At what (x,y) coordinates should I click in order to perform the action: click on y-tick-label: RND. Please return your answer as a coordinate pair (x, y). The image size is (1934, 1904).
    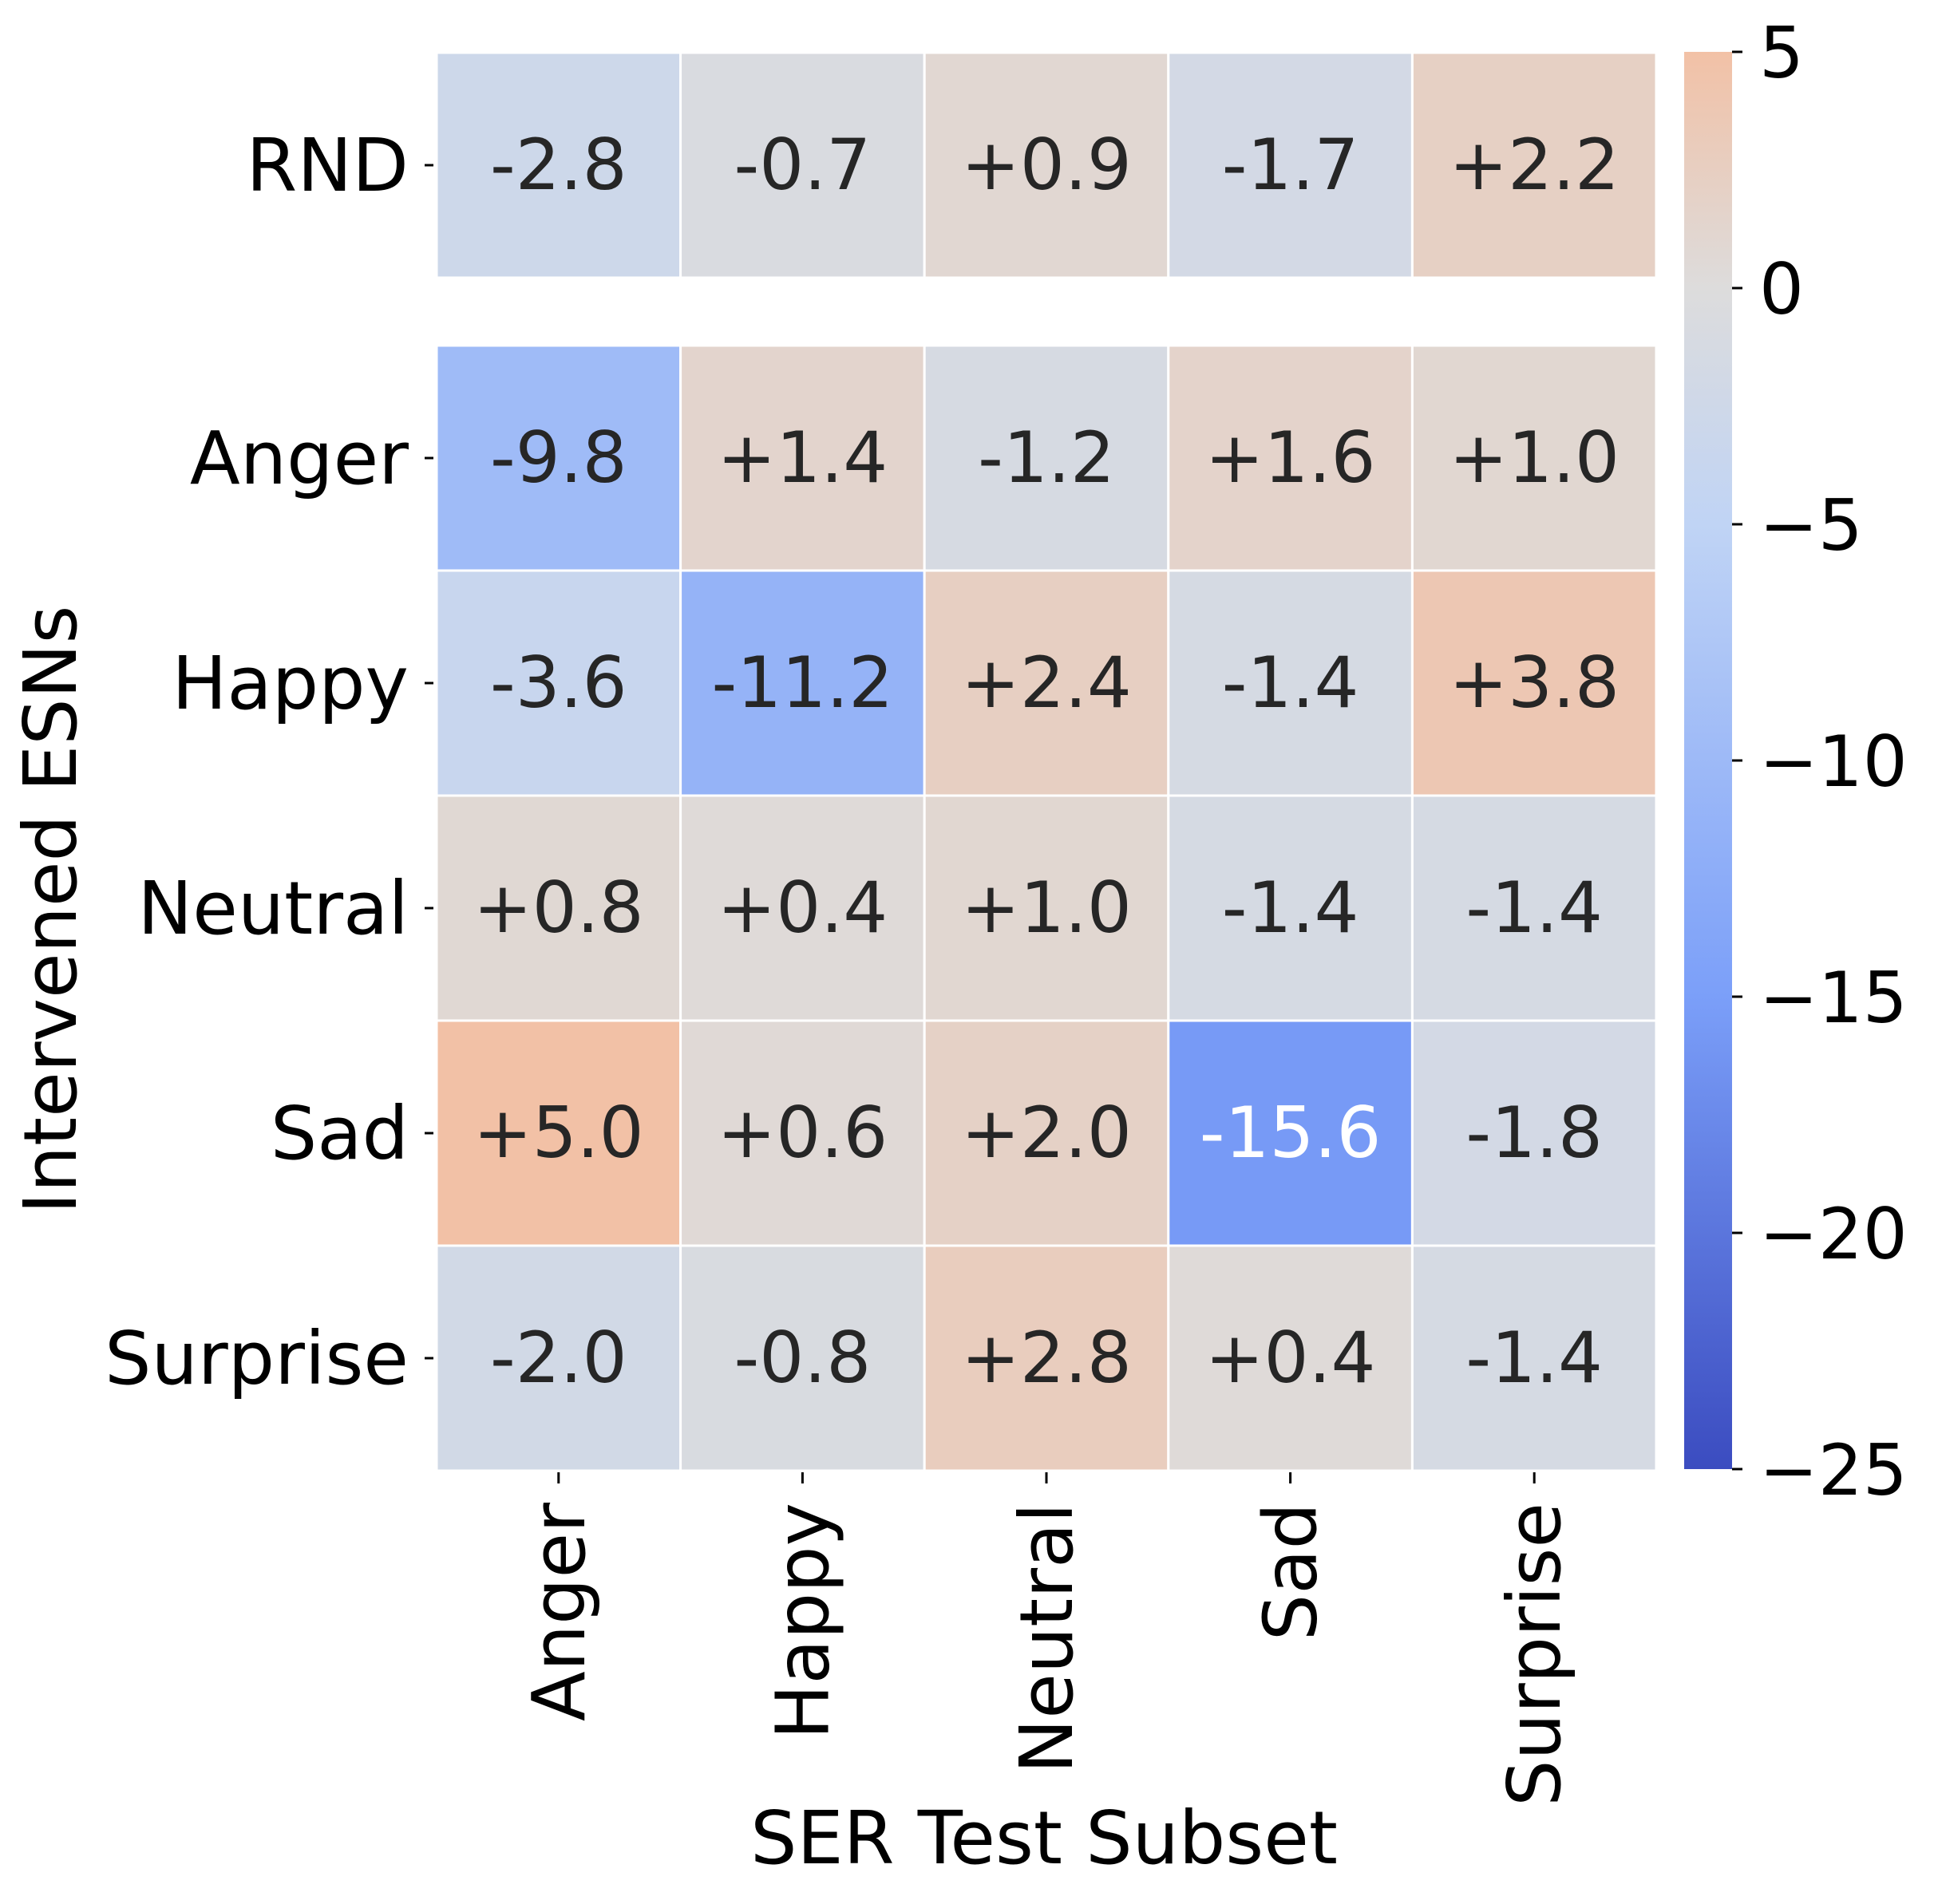
    Looking at the image, I should click on (327, 165).